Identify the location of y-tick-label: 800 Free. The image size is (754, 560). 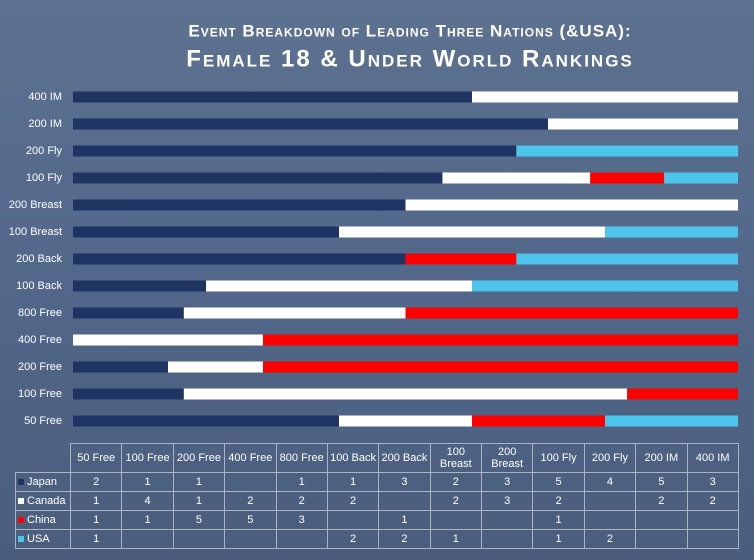
(40, 313).